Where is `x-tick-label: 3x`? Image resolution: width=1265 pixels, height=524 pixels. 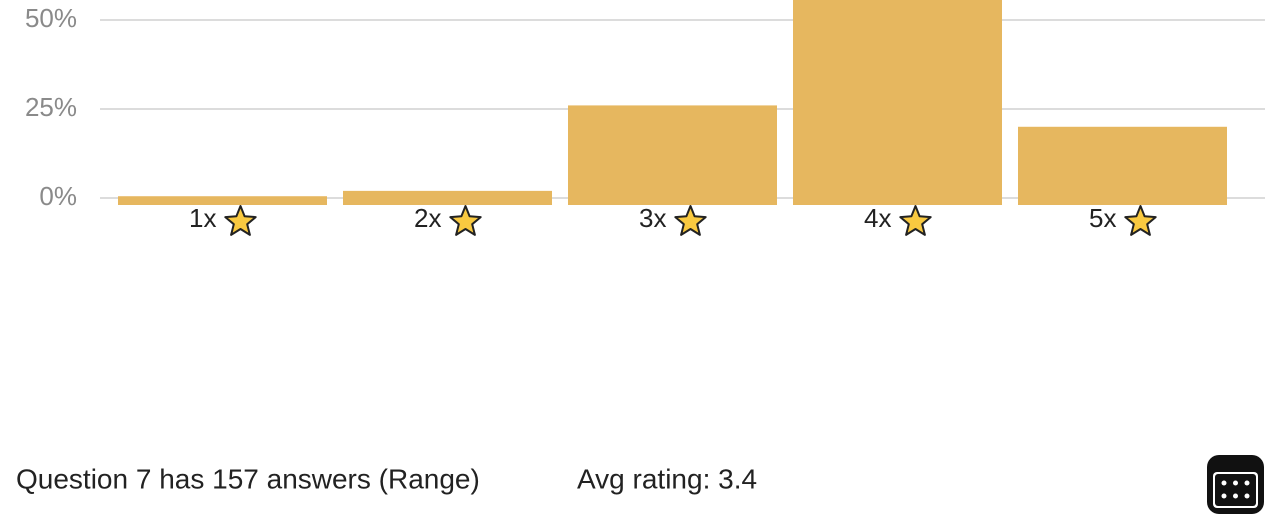
x-tick-label: 3x is located at coordinates (652, 218).